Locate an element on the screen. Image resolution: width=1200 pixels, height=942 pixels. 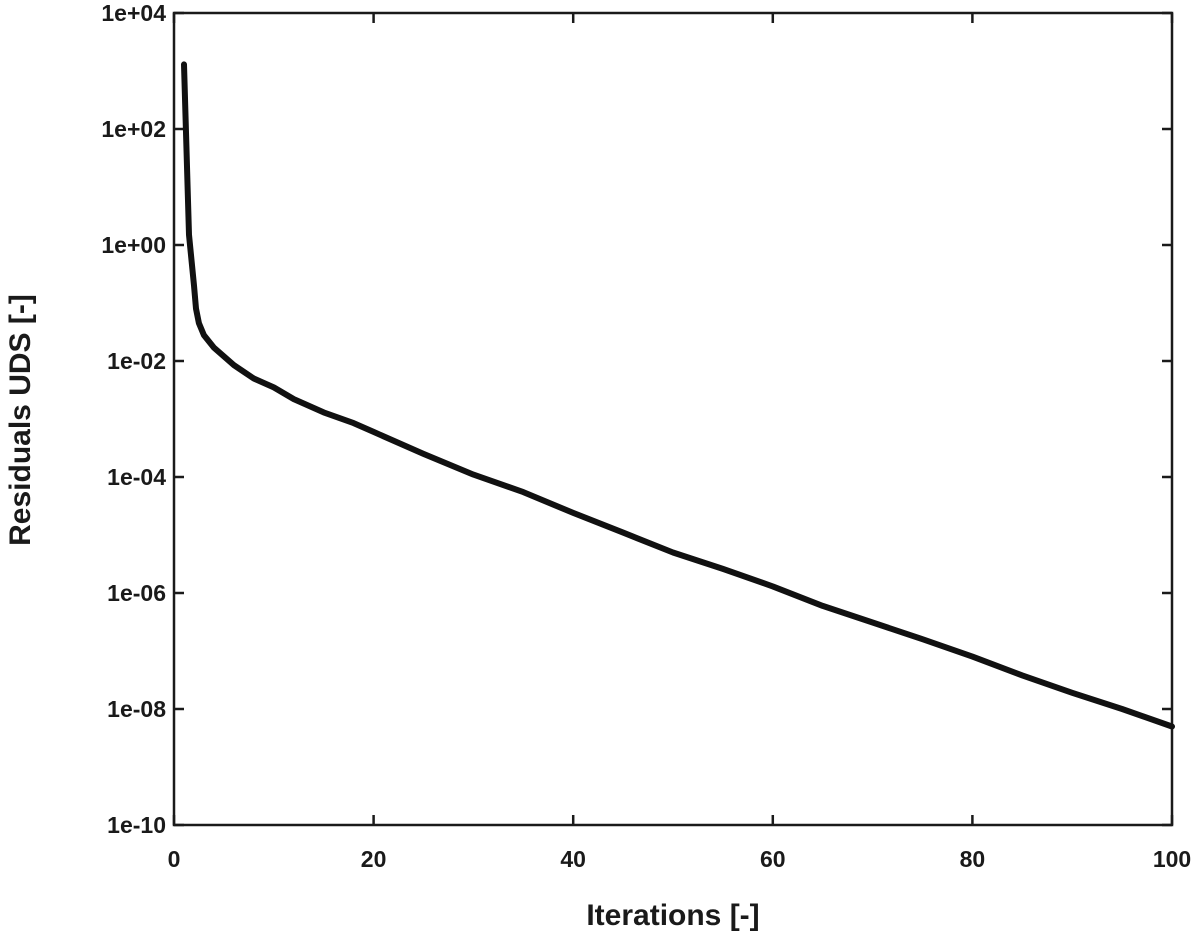
y-tick-label: 1e-08 is located at coordinates (136, 709).